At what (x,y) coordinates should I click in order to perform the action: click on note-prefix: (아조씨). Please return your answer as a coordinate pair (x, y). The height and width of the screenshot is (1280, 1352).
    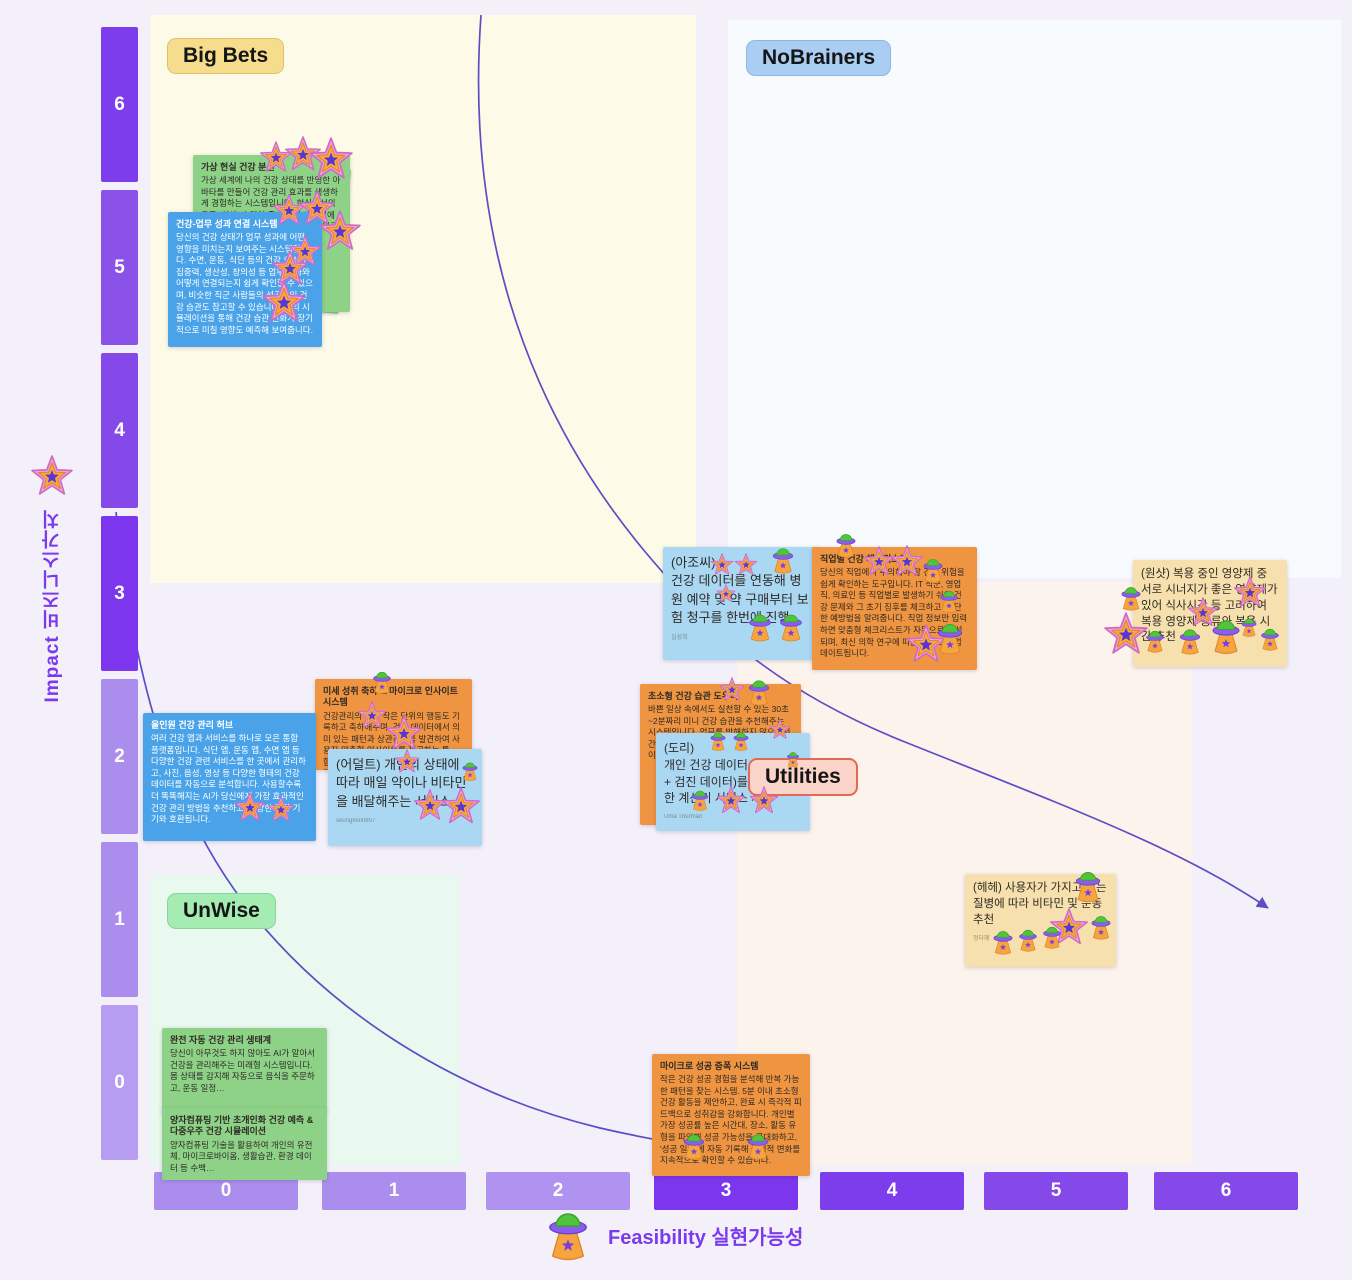
    Looking at the image, I should click on (693, 562).